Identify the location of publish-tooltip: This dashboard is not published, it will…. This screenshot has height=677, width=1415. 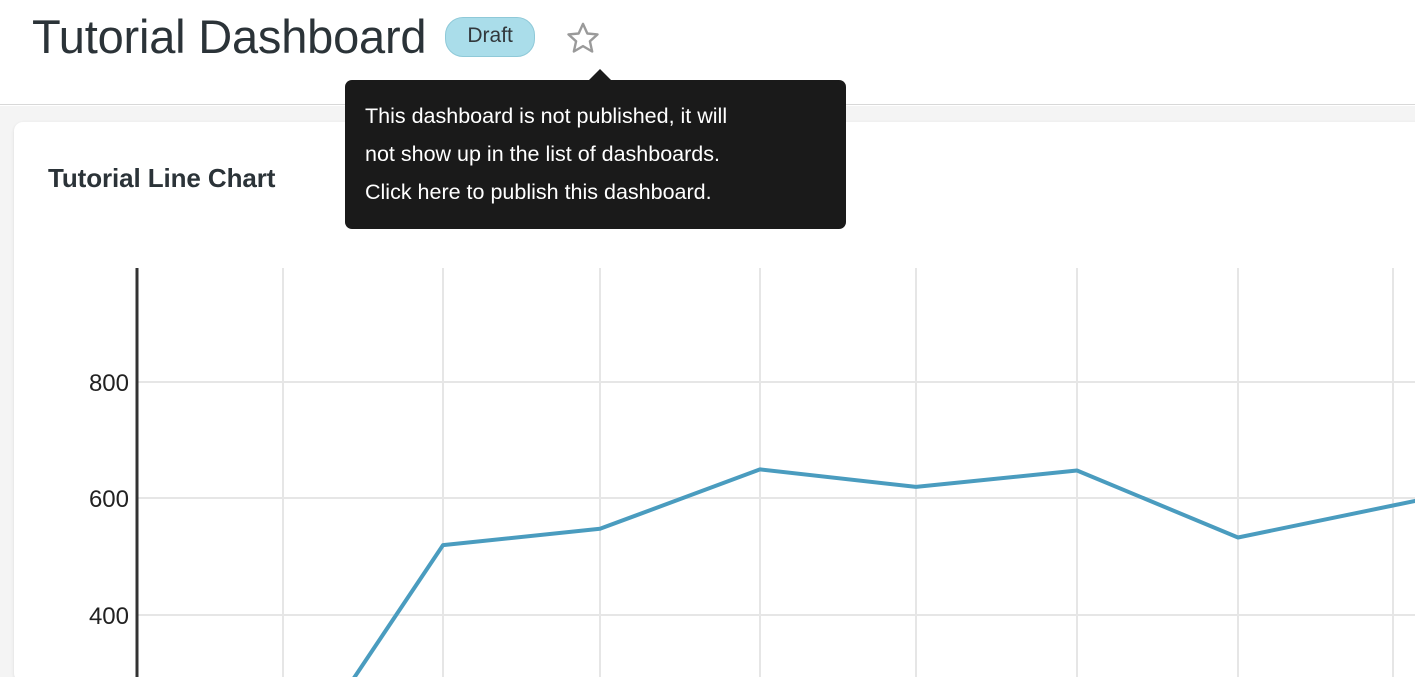
(595, 149).